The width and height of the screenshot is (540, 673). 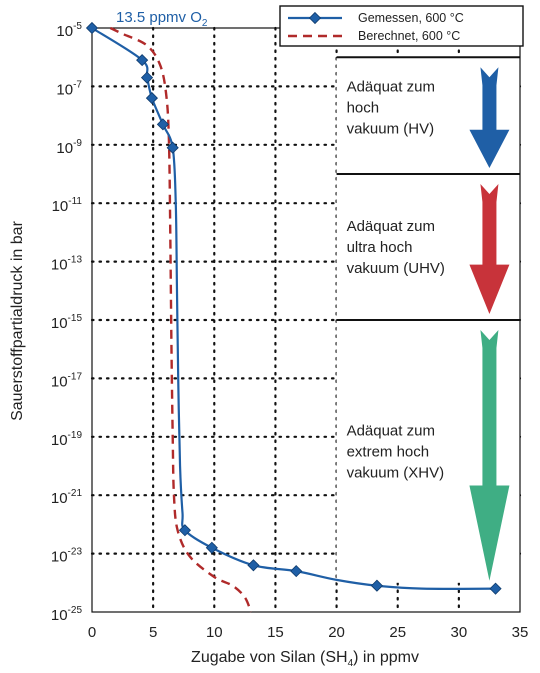 What do you see at coordinates (411, 18) in the screenshot?
I see `legend-measured-label: Gemessen, 600 °C` at bounding box center [411, 18].